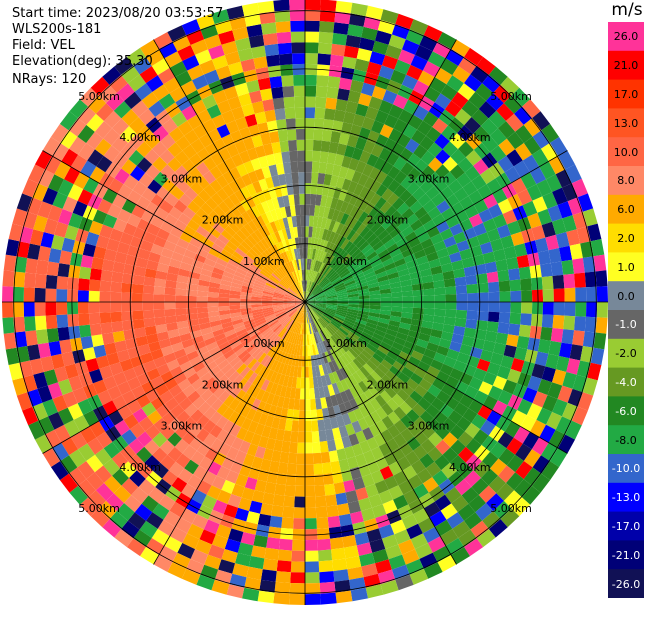 This screenshot has width=647, height=619. I want to click on colorbar-unit: m/s, so click(627, 10).